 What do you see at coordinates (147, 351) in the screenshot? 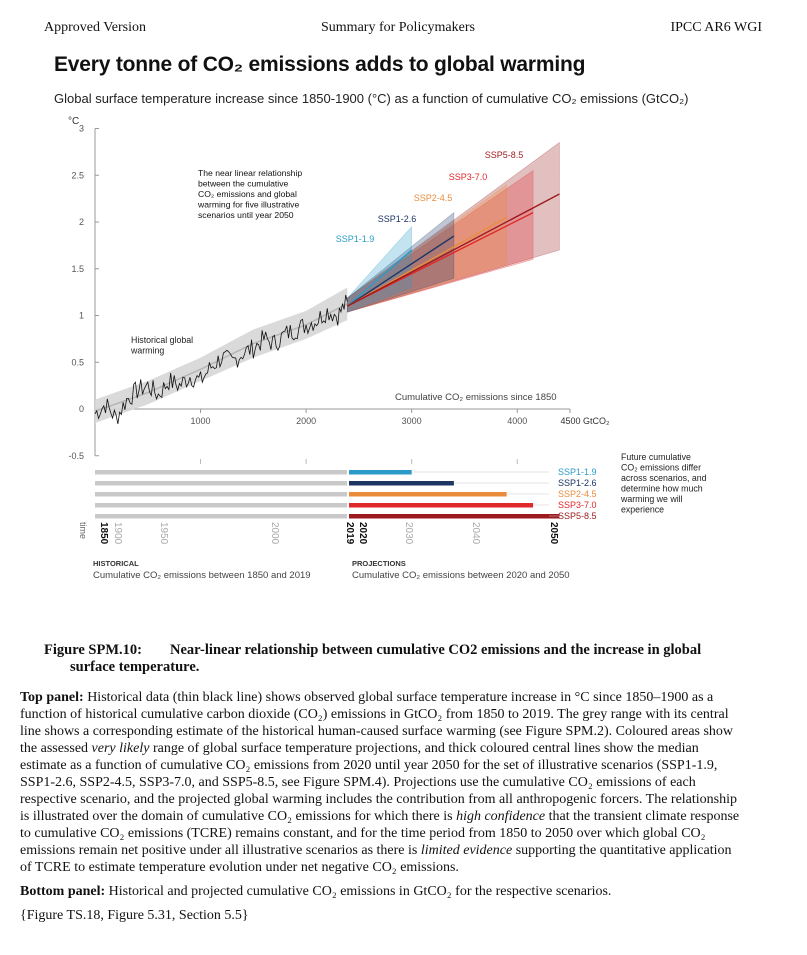
I see `annotation-historical-line: warming` at bounding box center [147, 351].